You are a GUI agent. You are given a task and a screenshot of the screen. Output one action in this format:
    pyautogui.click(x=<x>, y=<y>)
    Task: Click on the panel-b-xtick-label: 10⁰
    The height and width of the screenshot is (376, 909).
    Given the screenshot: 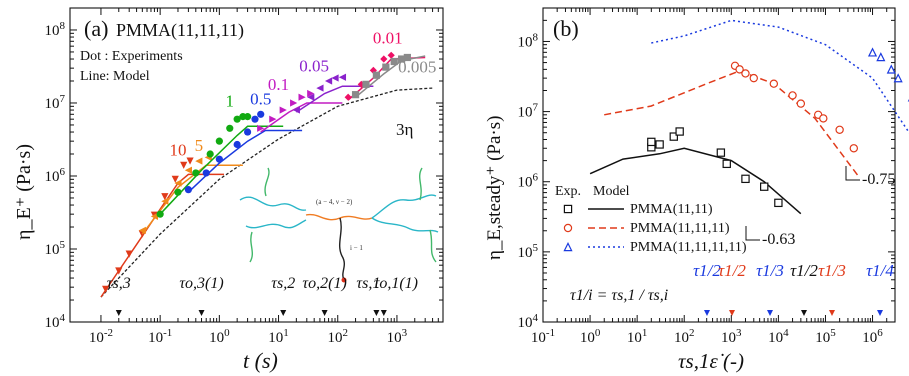 What is the action you would take?
    pyautogui.click(x=590, y=336)
    